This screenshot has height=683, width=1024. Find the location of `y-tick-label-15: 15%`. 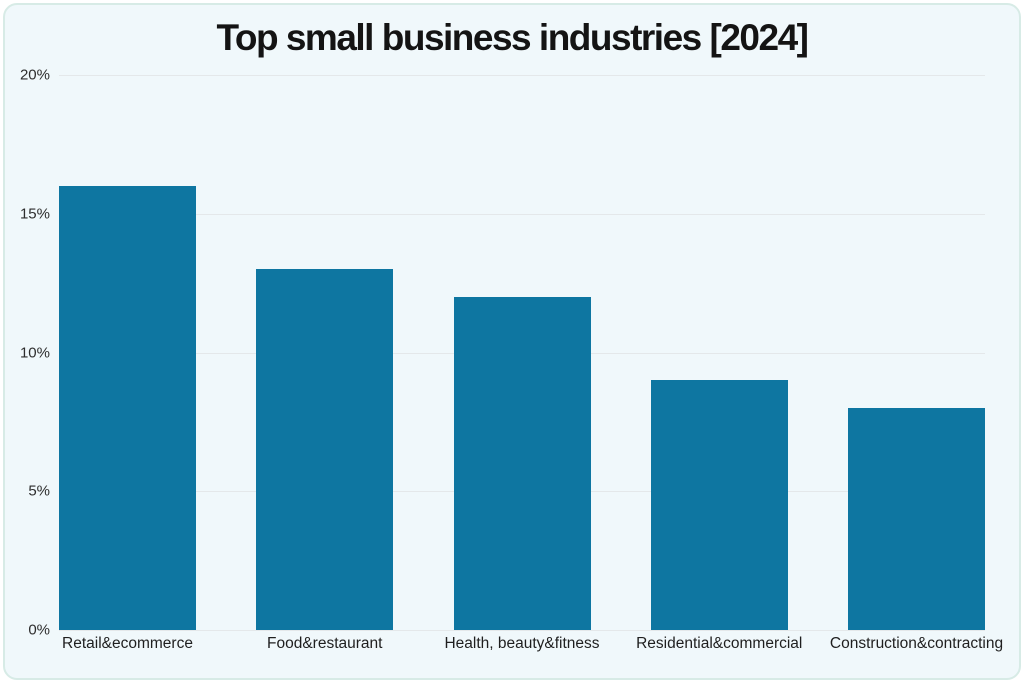

y-tick-label-15: 15% is located at coordinates (34, 214).